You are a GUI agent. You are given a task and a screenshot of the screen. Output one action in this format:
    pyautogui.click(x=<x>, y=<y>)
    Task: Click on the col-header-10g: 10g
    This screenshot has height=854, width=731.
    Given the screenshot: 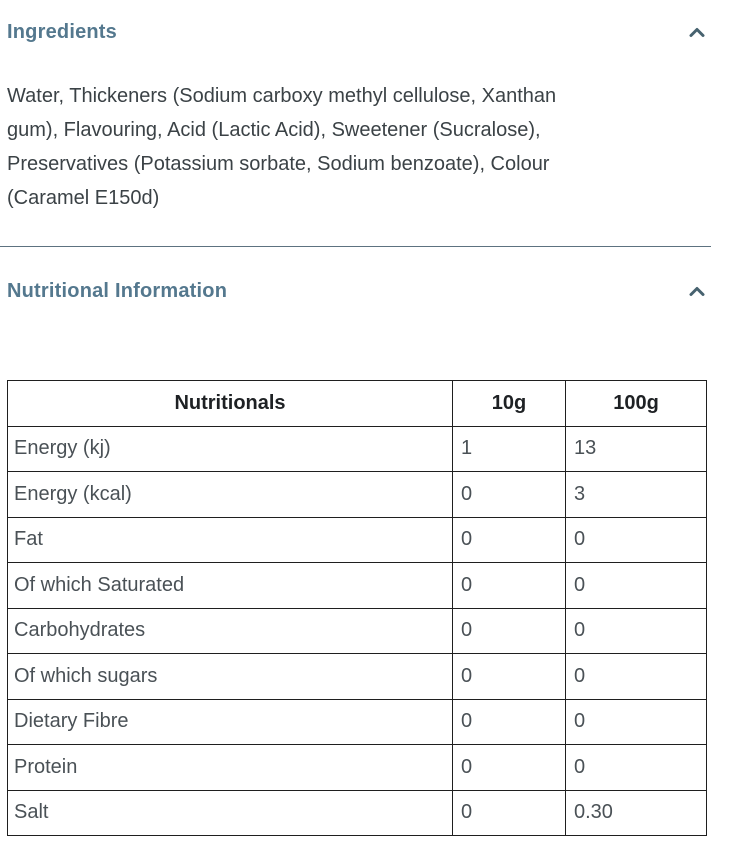 What is the action you would take?
    pyautogui.click(x=509, y=403)
    